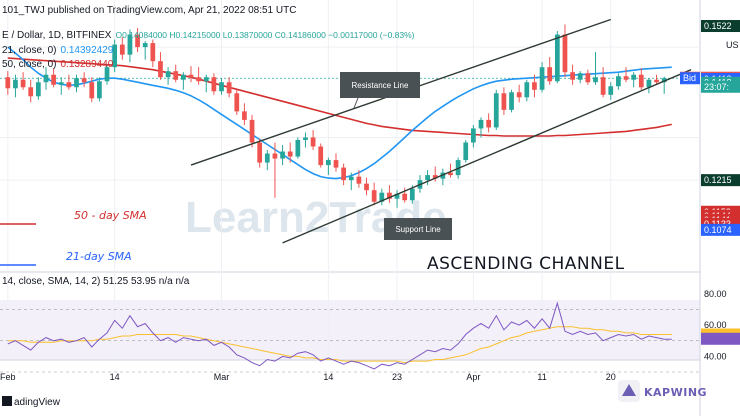 This screenshot has width=740, height=416. I want to click on price-tag-label: 0.1215, so click(718, 180).